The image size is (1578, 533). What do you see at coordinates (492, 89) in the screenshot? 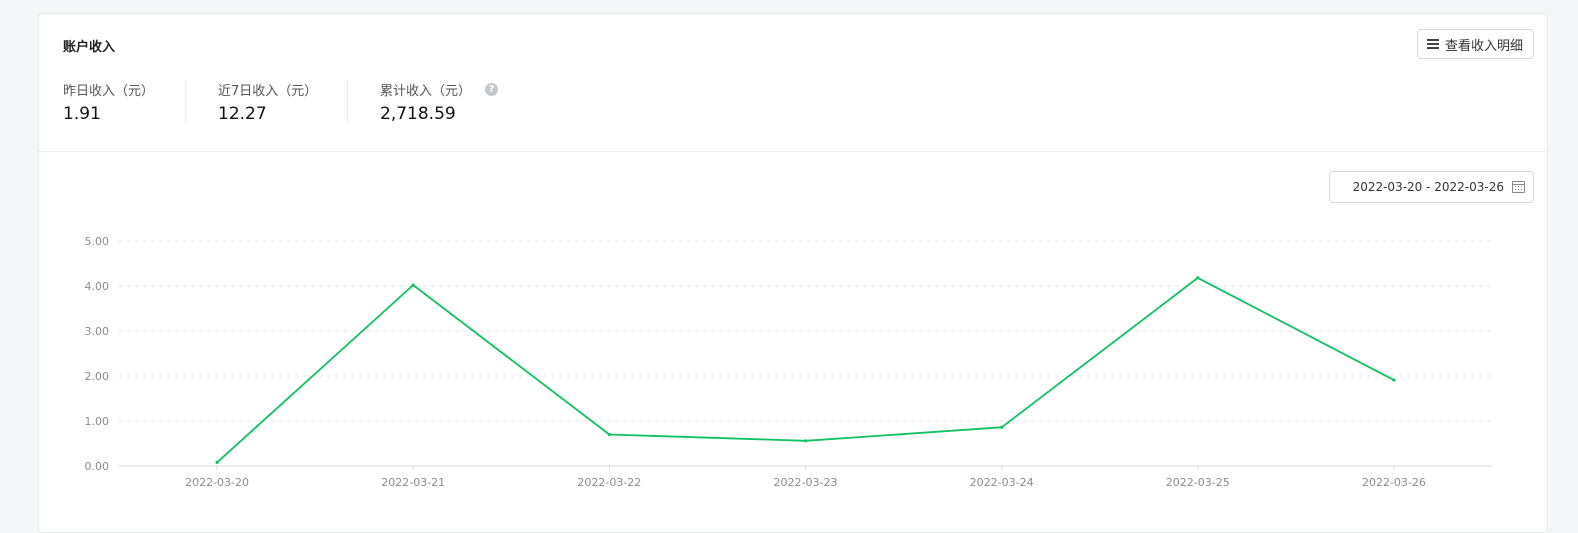
I see `help-icon: ?` at bounding box center [492, 89].